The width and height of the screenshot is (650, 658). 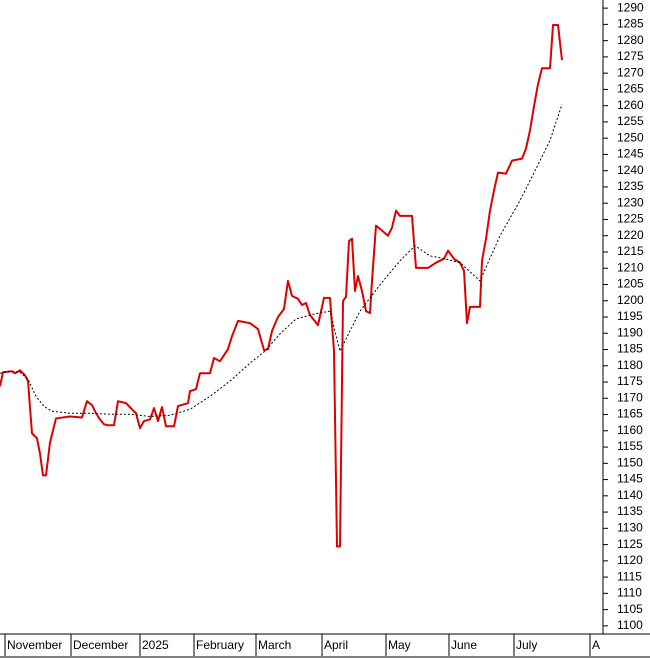 What do you see at coordinates (630, 528) in the screenshot?
I see `y-tick-label: 1130` at bounding box center [630, 528].